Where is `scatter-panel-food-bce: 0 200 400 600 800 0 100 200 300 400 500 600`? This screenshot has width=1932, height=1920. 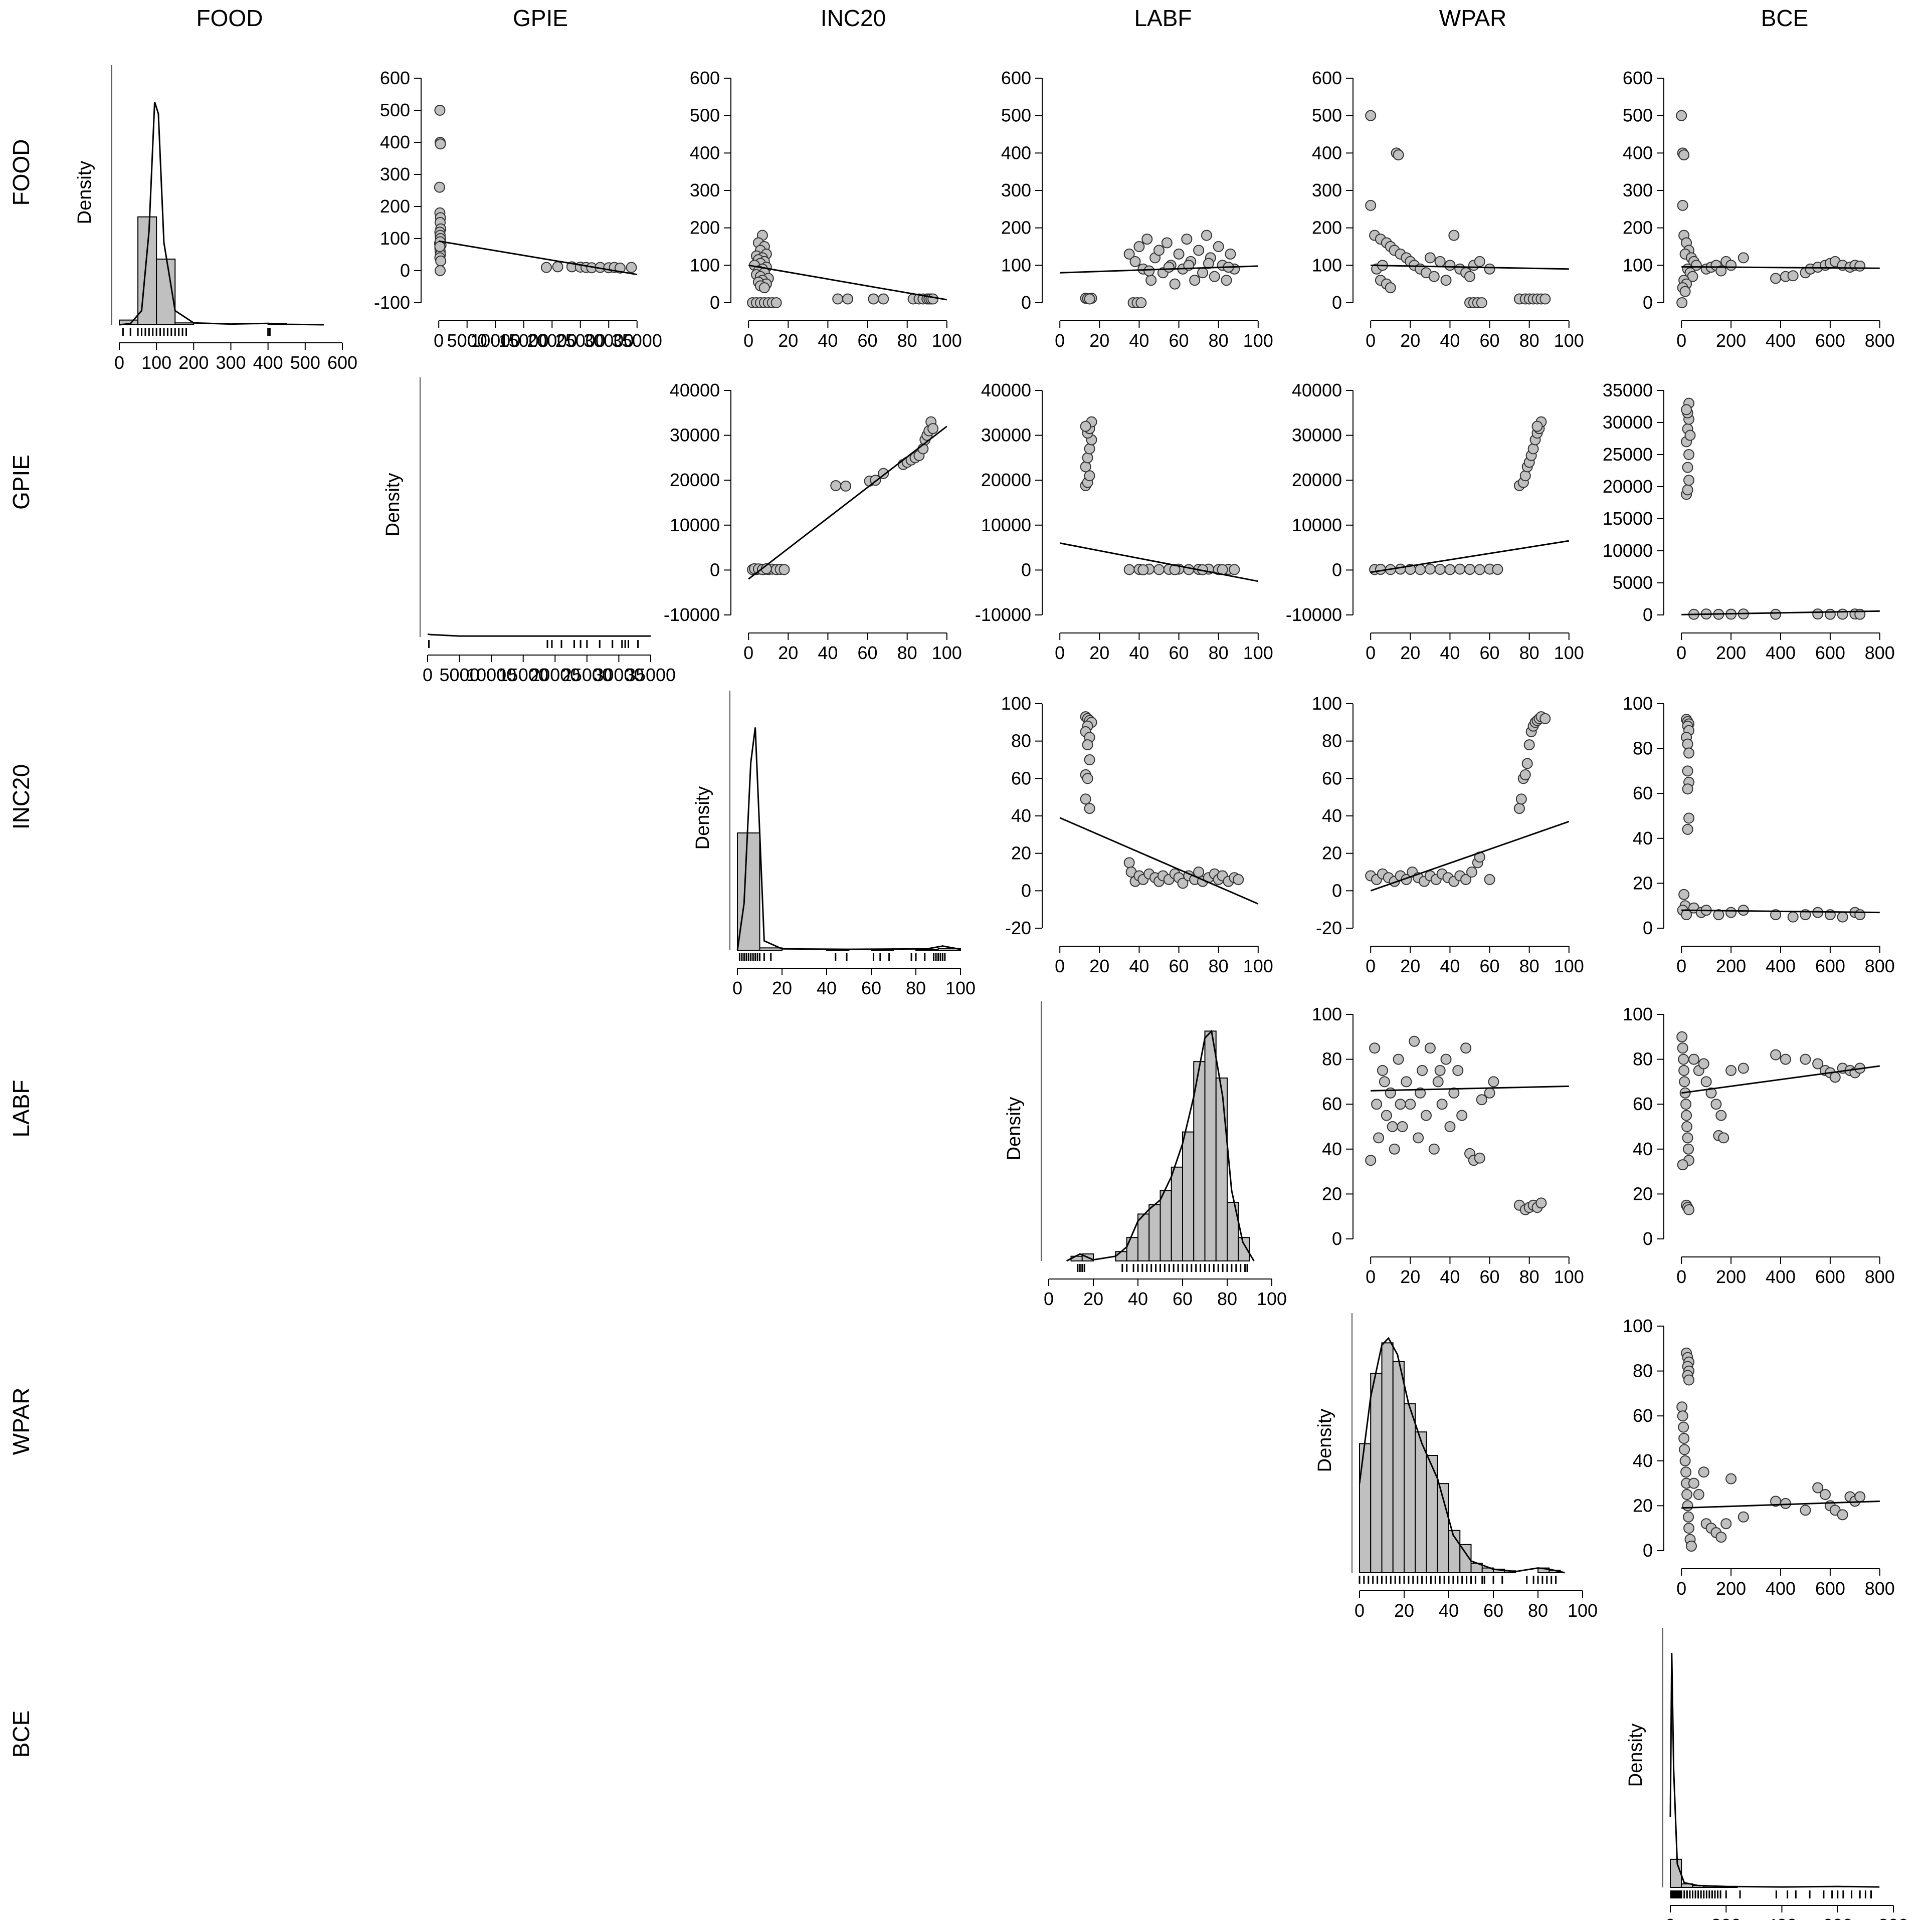 scatter-panel-food-bce: 0 200 400 600 800 0 100 200 300 400 500 600 is located at coordinates (1759, 210).